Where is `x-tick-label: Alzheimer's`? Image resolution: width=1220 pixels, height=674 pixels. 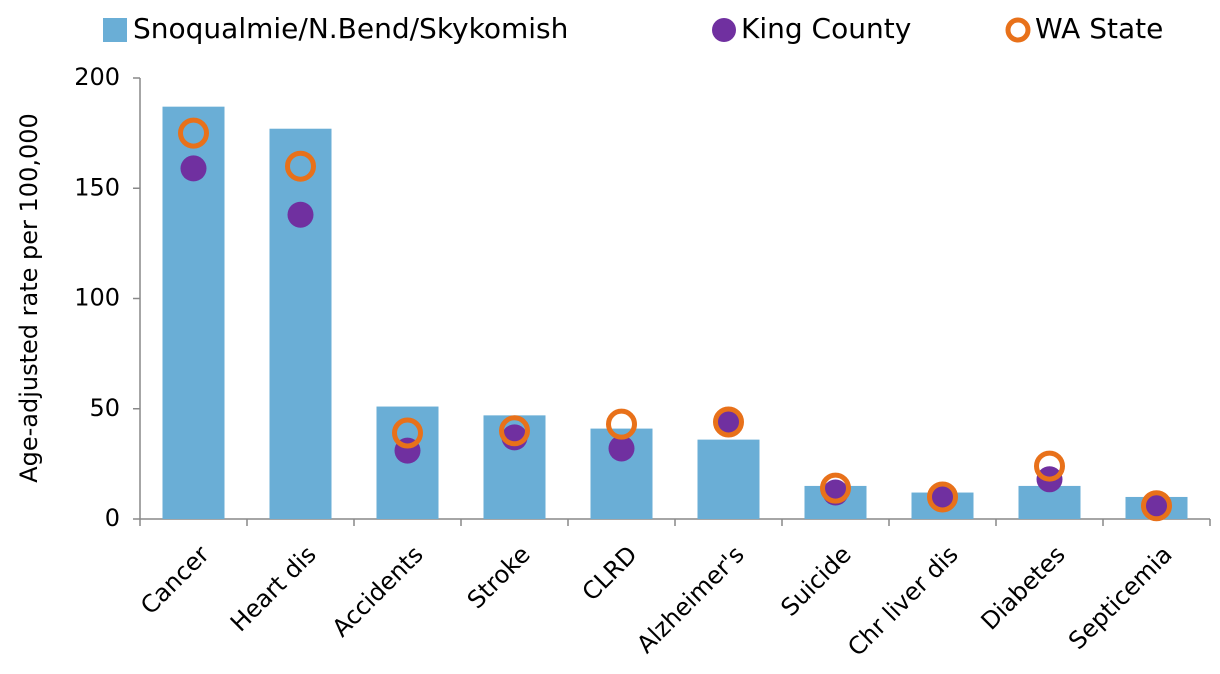
x-tick-label: Alzheimer's is located at coordinates (690, 599).